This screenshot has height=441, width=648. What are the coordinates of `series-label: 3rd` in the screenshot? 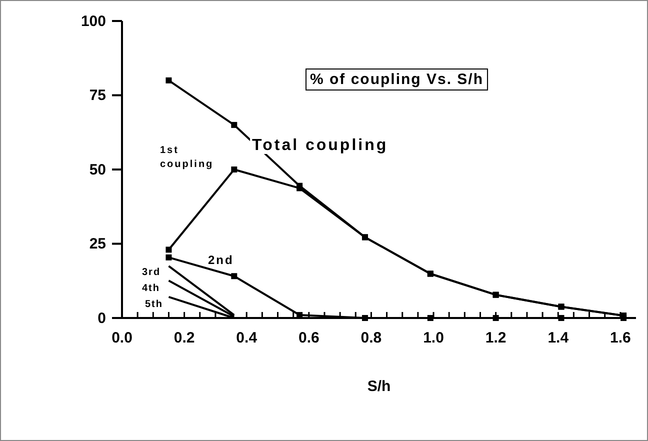 It's located at (151, 272).